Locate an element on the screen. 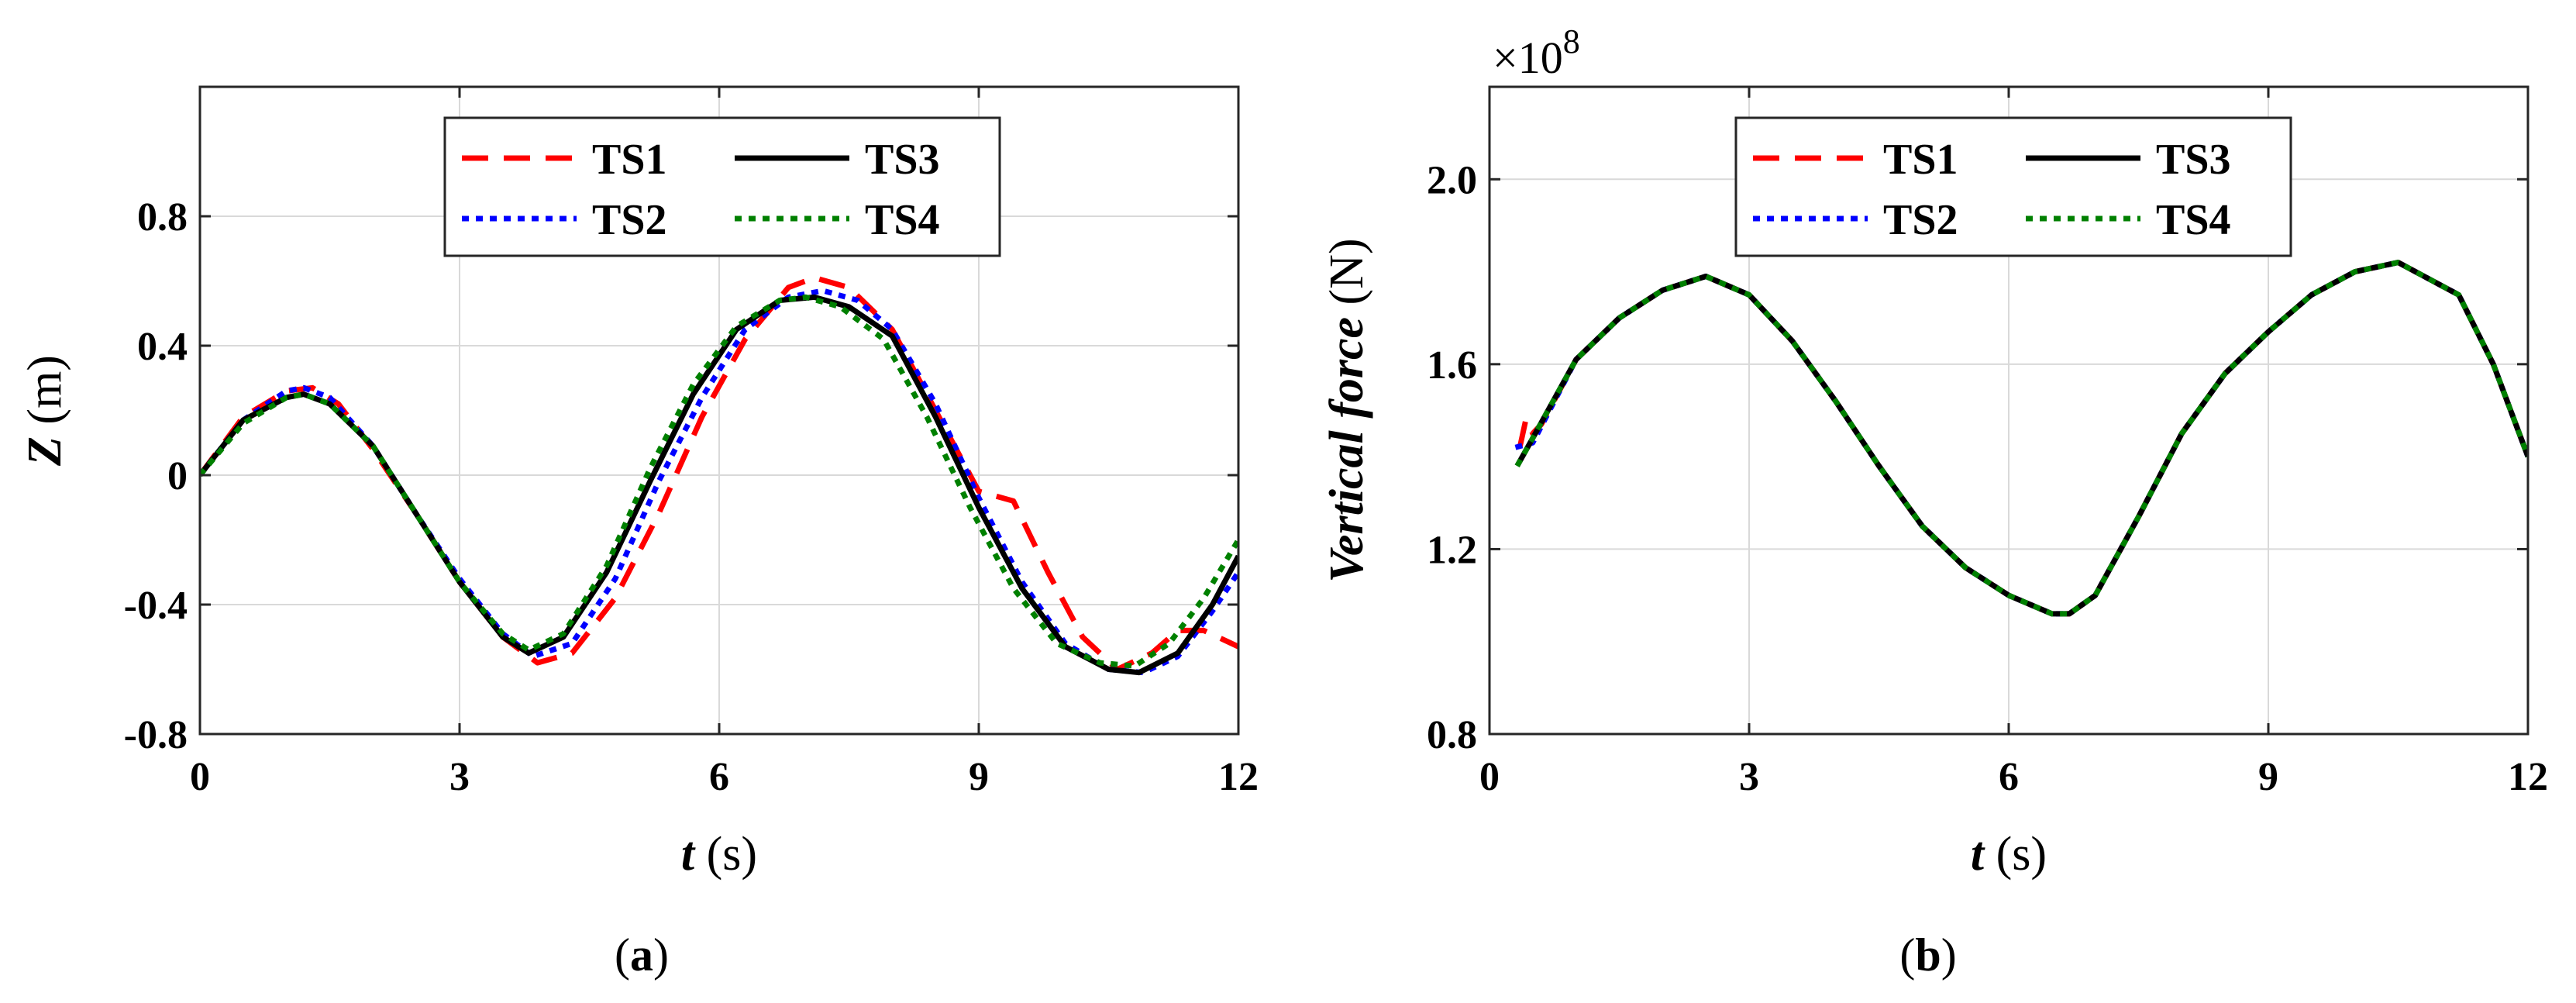 This screenshot has width=2576, height=1003. panel-b-caption-close: ) is located at coordinates (1949, 955).